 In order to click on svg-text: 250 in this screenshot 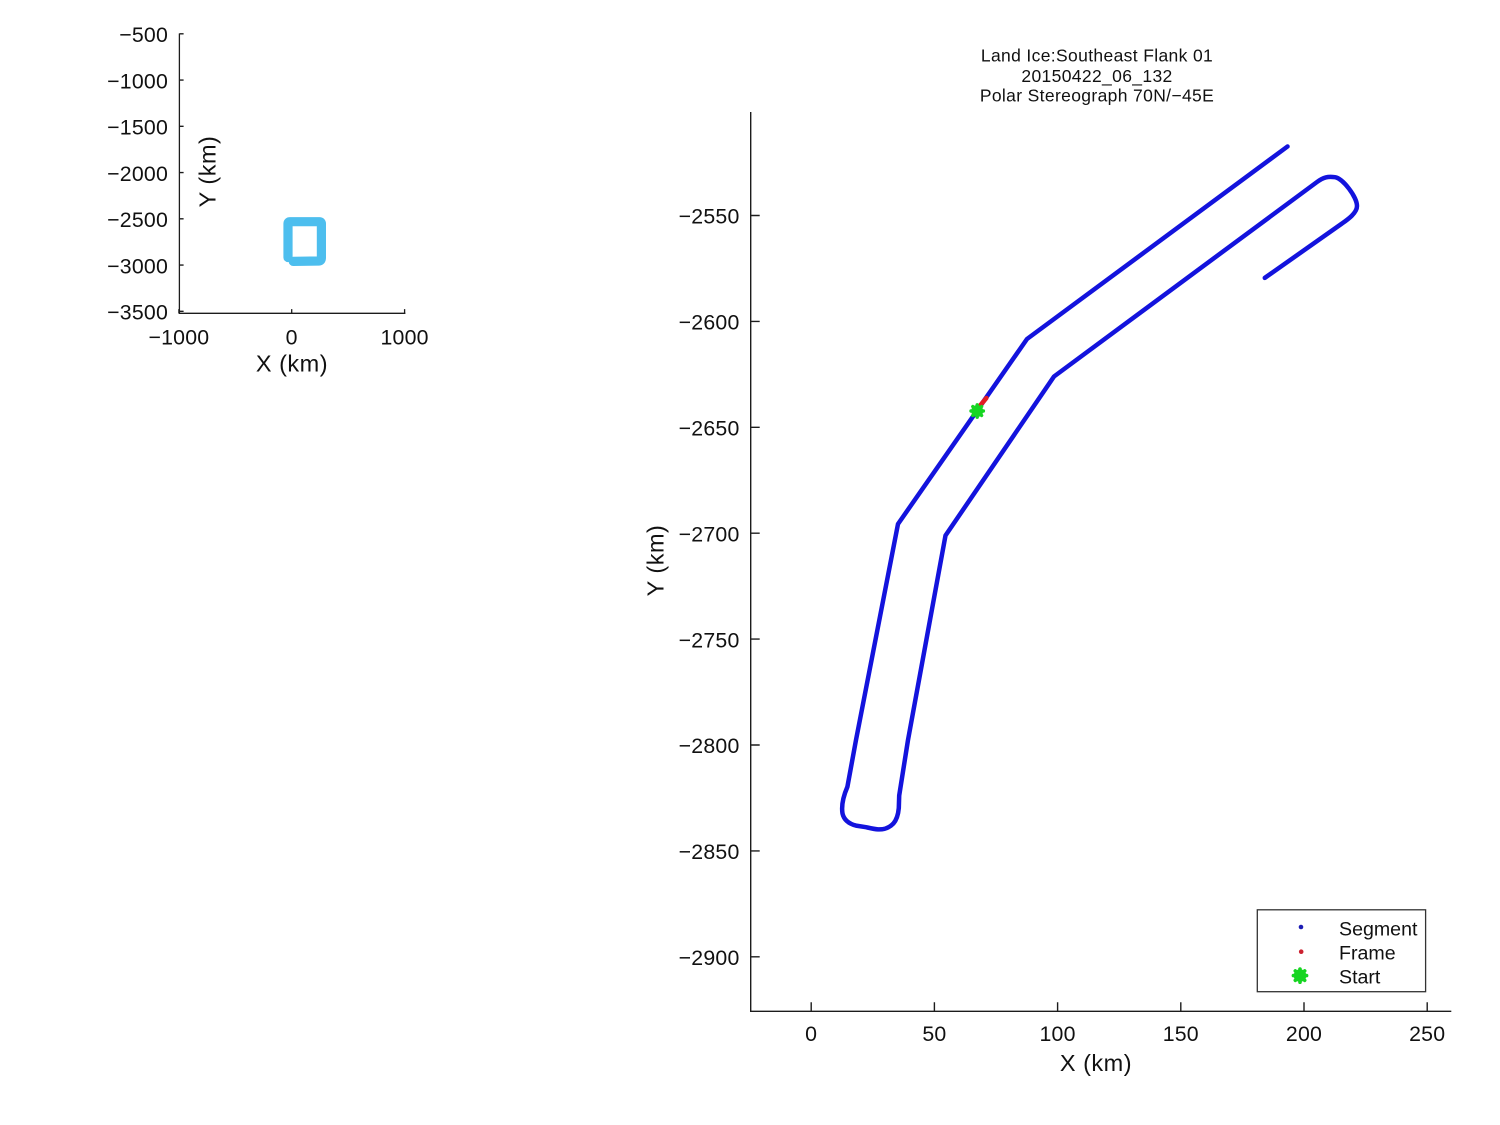, I will do `click(1427, 1034)`.